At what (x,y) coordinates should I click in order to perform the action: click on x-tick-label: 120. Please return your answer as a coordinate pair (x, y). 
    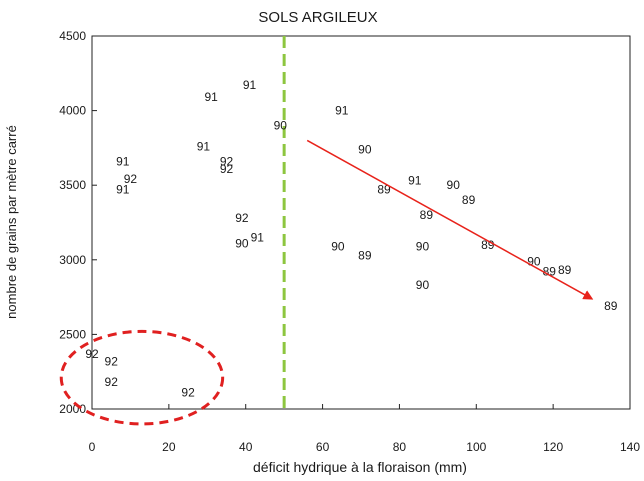
    Looking at the image, I should click on (553, 447).